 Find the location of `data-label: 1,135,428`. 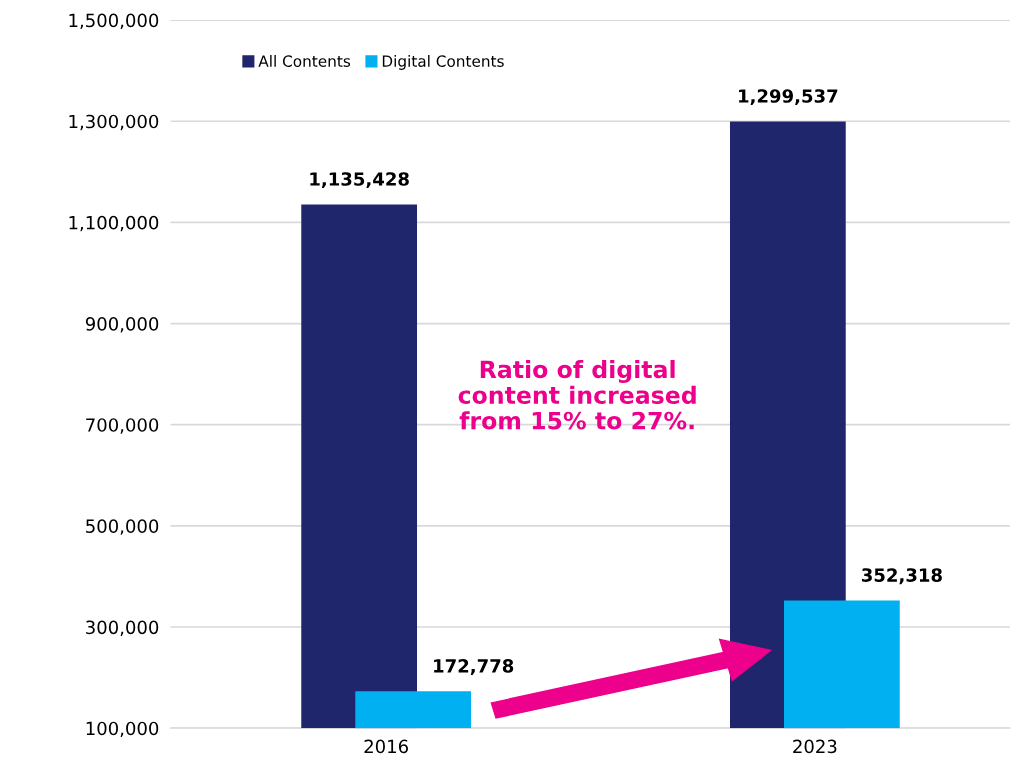

data-label: 1,135,428 is located at coordinates (359, 180).